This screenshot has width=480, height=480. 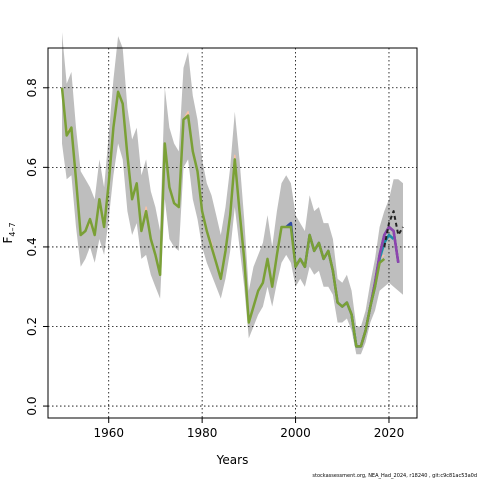 What do you see at coordinates (8, 240) in the screenshot?
I see `y-axis-title-main: F` at bounding box center [8, 240].